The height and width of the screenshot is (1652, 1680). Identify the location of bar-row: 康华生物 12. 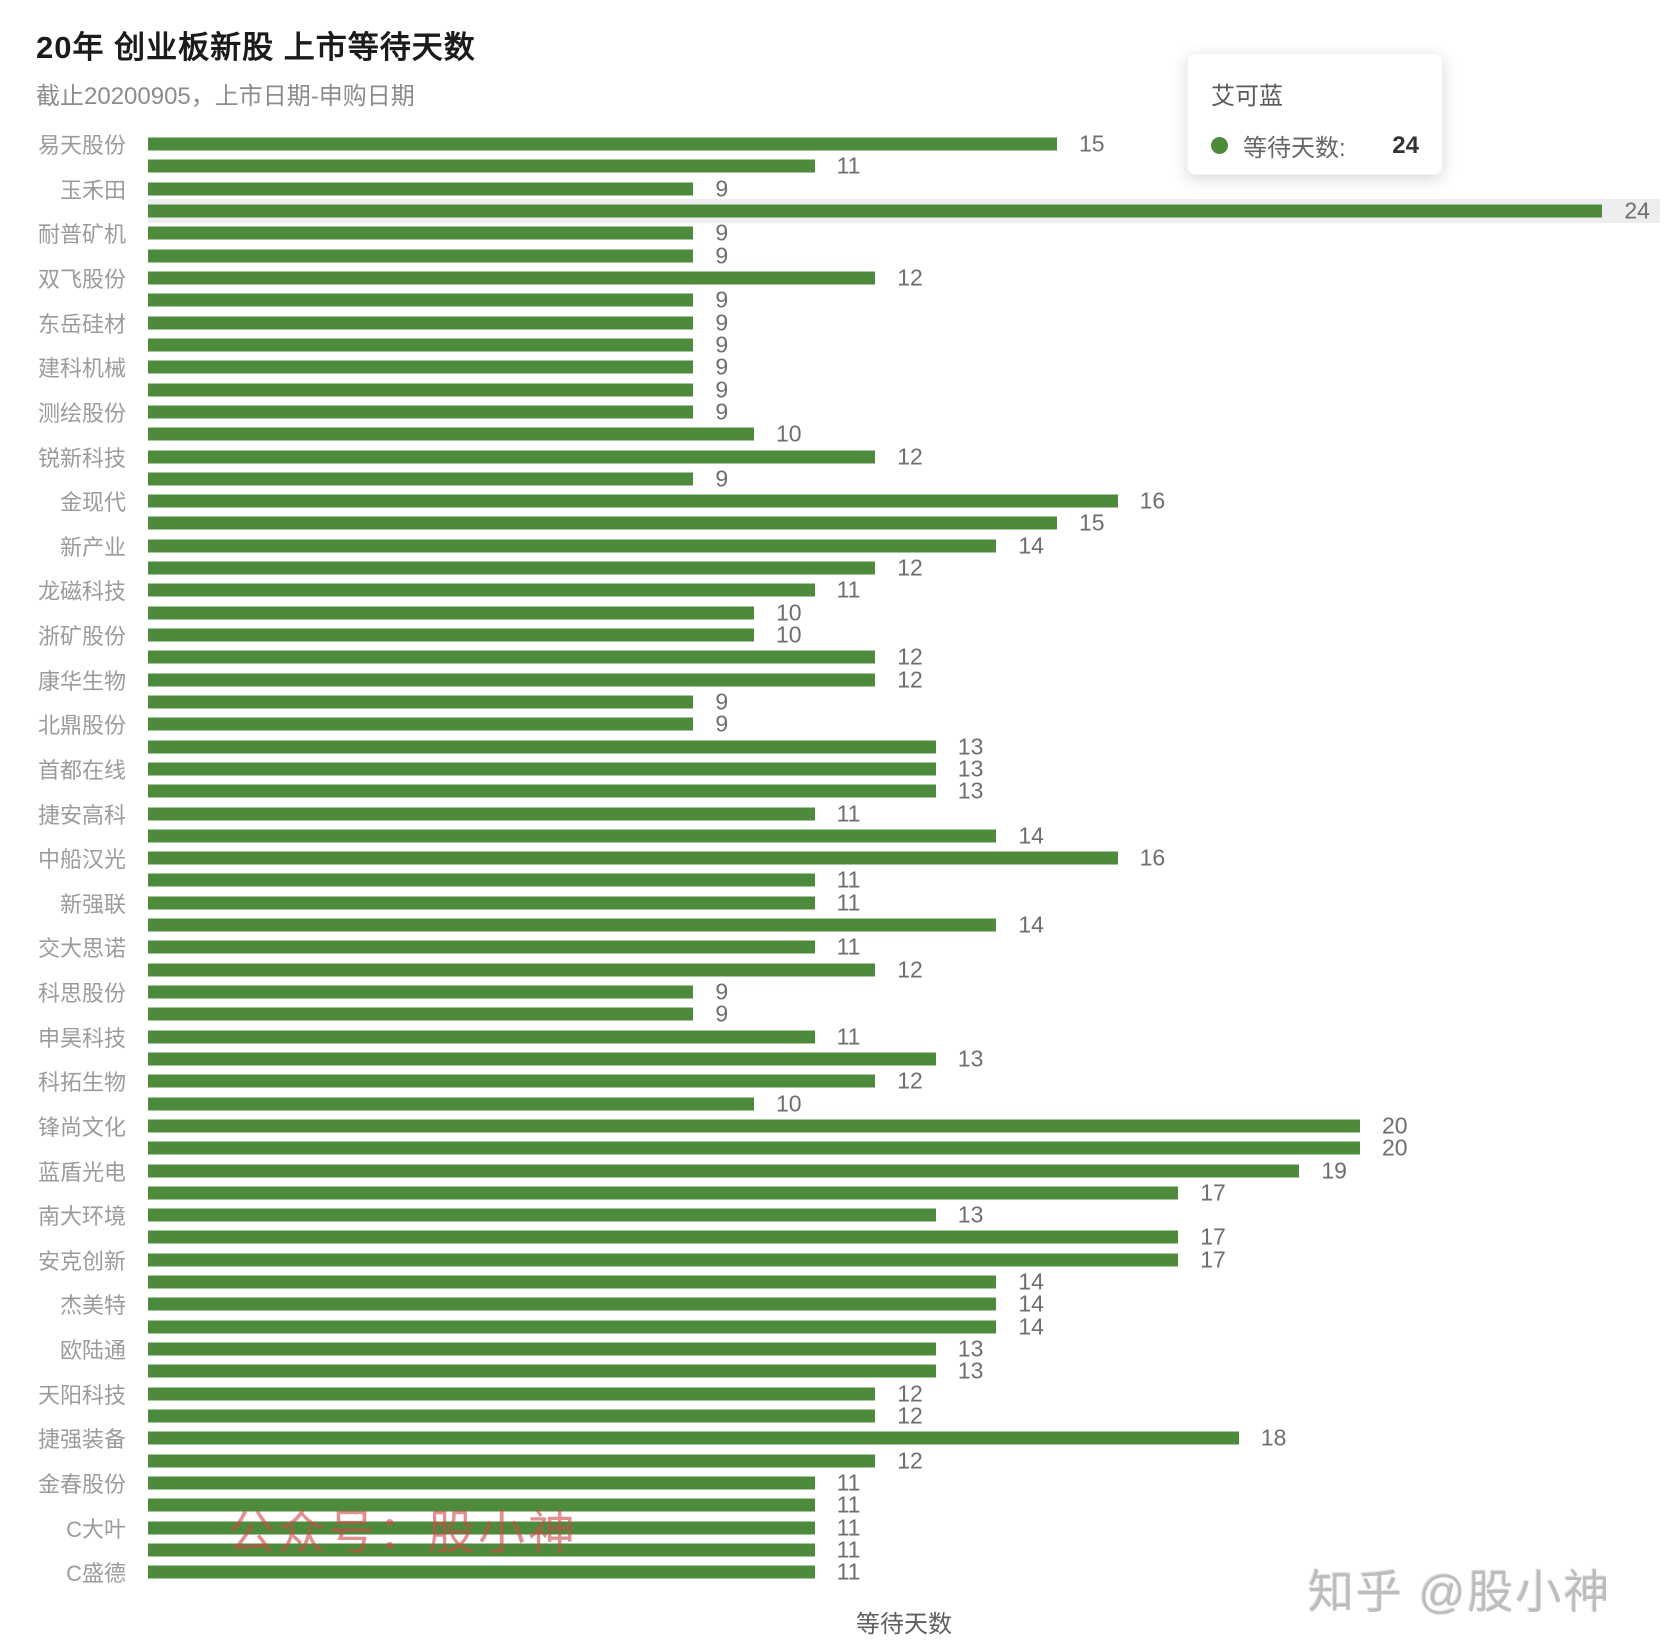
(840, 680).